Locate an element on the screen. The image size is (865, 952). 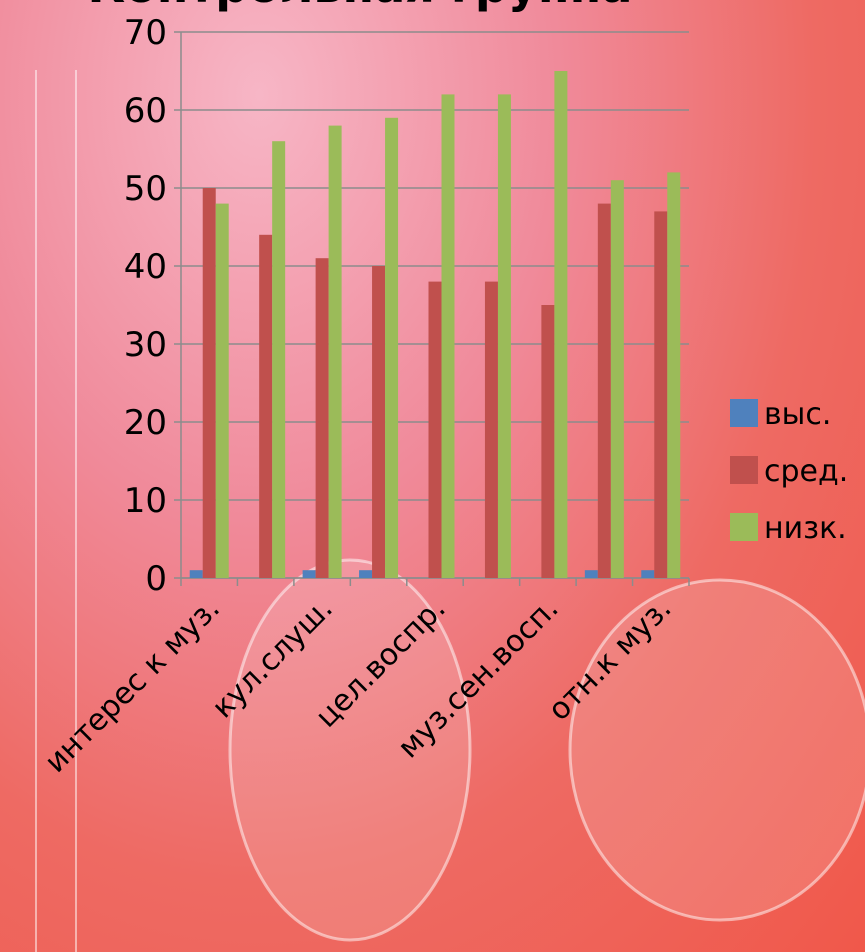
chart-title: Контрольная группа is located at coordinates (360, 6).